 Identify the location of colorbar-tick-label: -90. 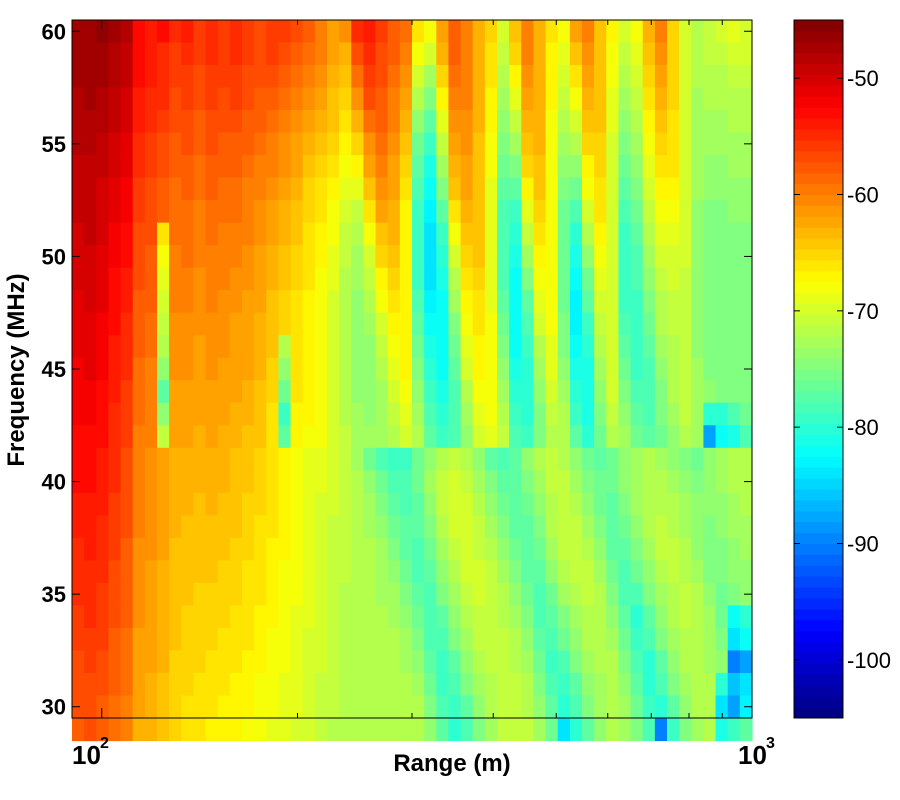
(863, 544).